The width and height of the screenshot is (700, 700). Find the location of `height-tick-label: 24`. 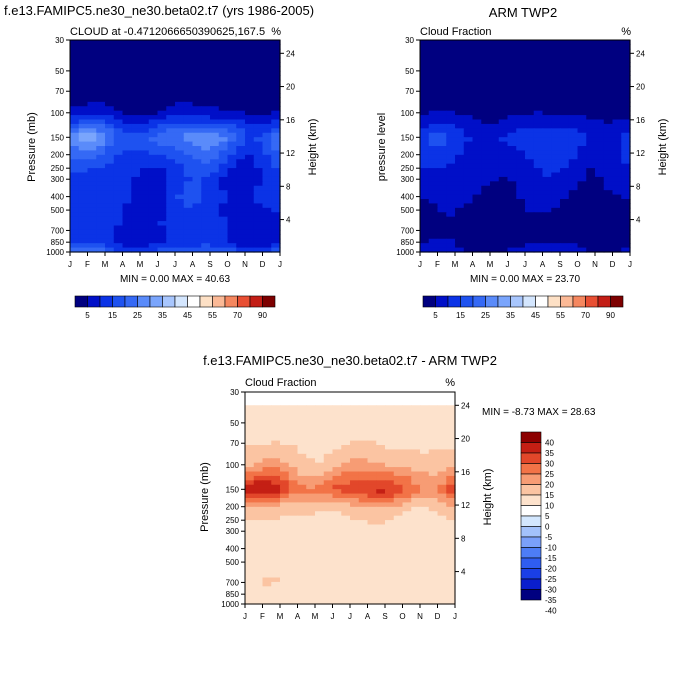

height-tick-label: 24 is located at coordinates (465, 405).